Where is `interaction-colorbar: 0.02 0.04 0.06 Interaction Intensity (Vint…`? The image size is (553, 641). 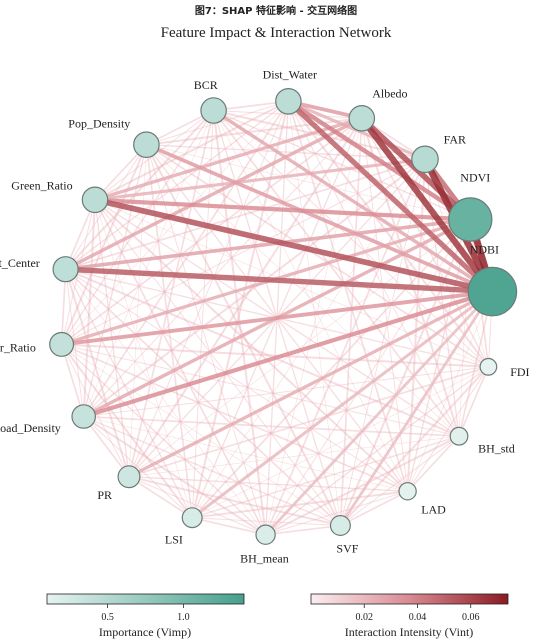 interaction-colorbar: 0.02 0.04 0.06 Interaction Intensity (Vint… is located at coordinates (409, 616).